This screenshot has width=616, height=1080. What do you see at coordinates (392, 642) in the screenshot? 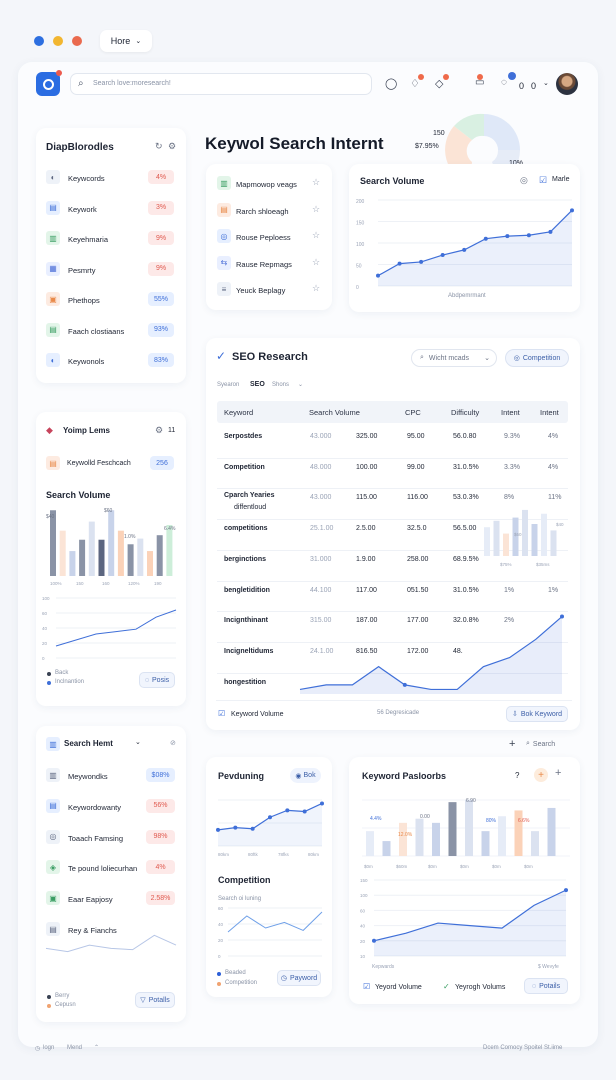
I see `row-divider` at bounding box center [392, 642].